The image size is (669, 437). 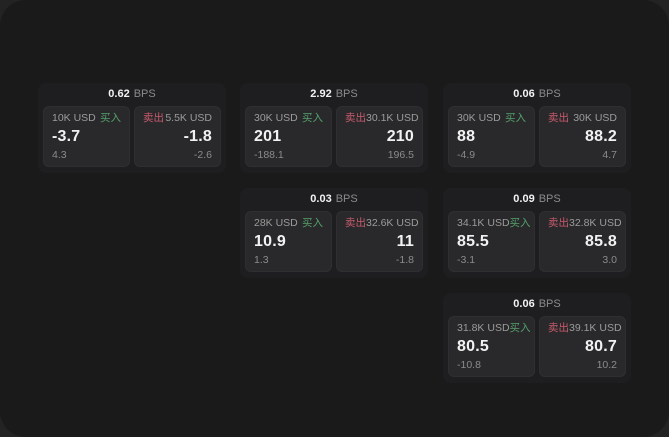 I want to click on bps-header: 2.92 BPS, so click(x=334, y=94).